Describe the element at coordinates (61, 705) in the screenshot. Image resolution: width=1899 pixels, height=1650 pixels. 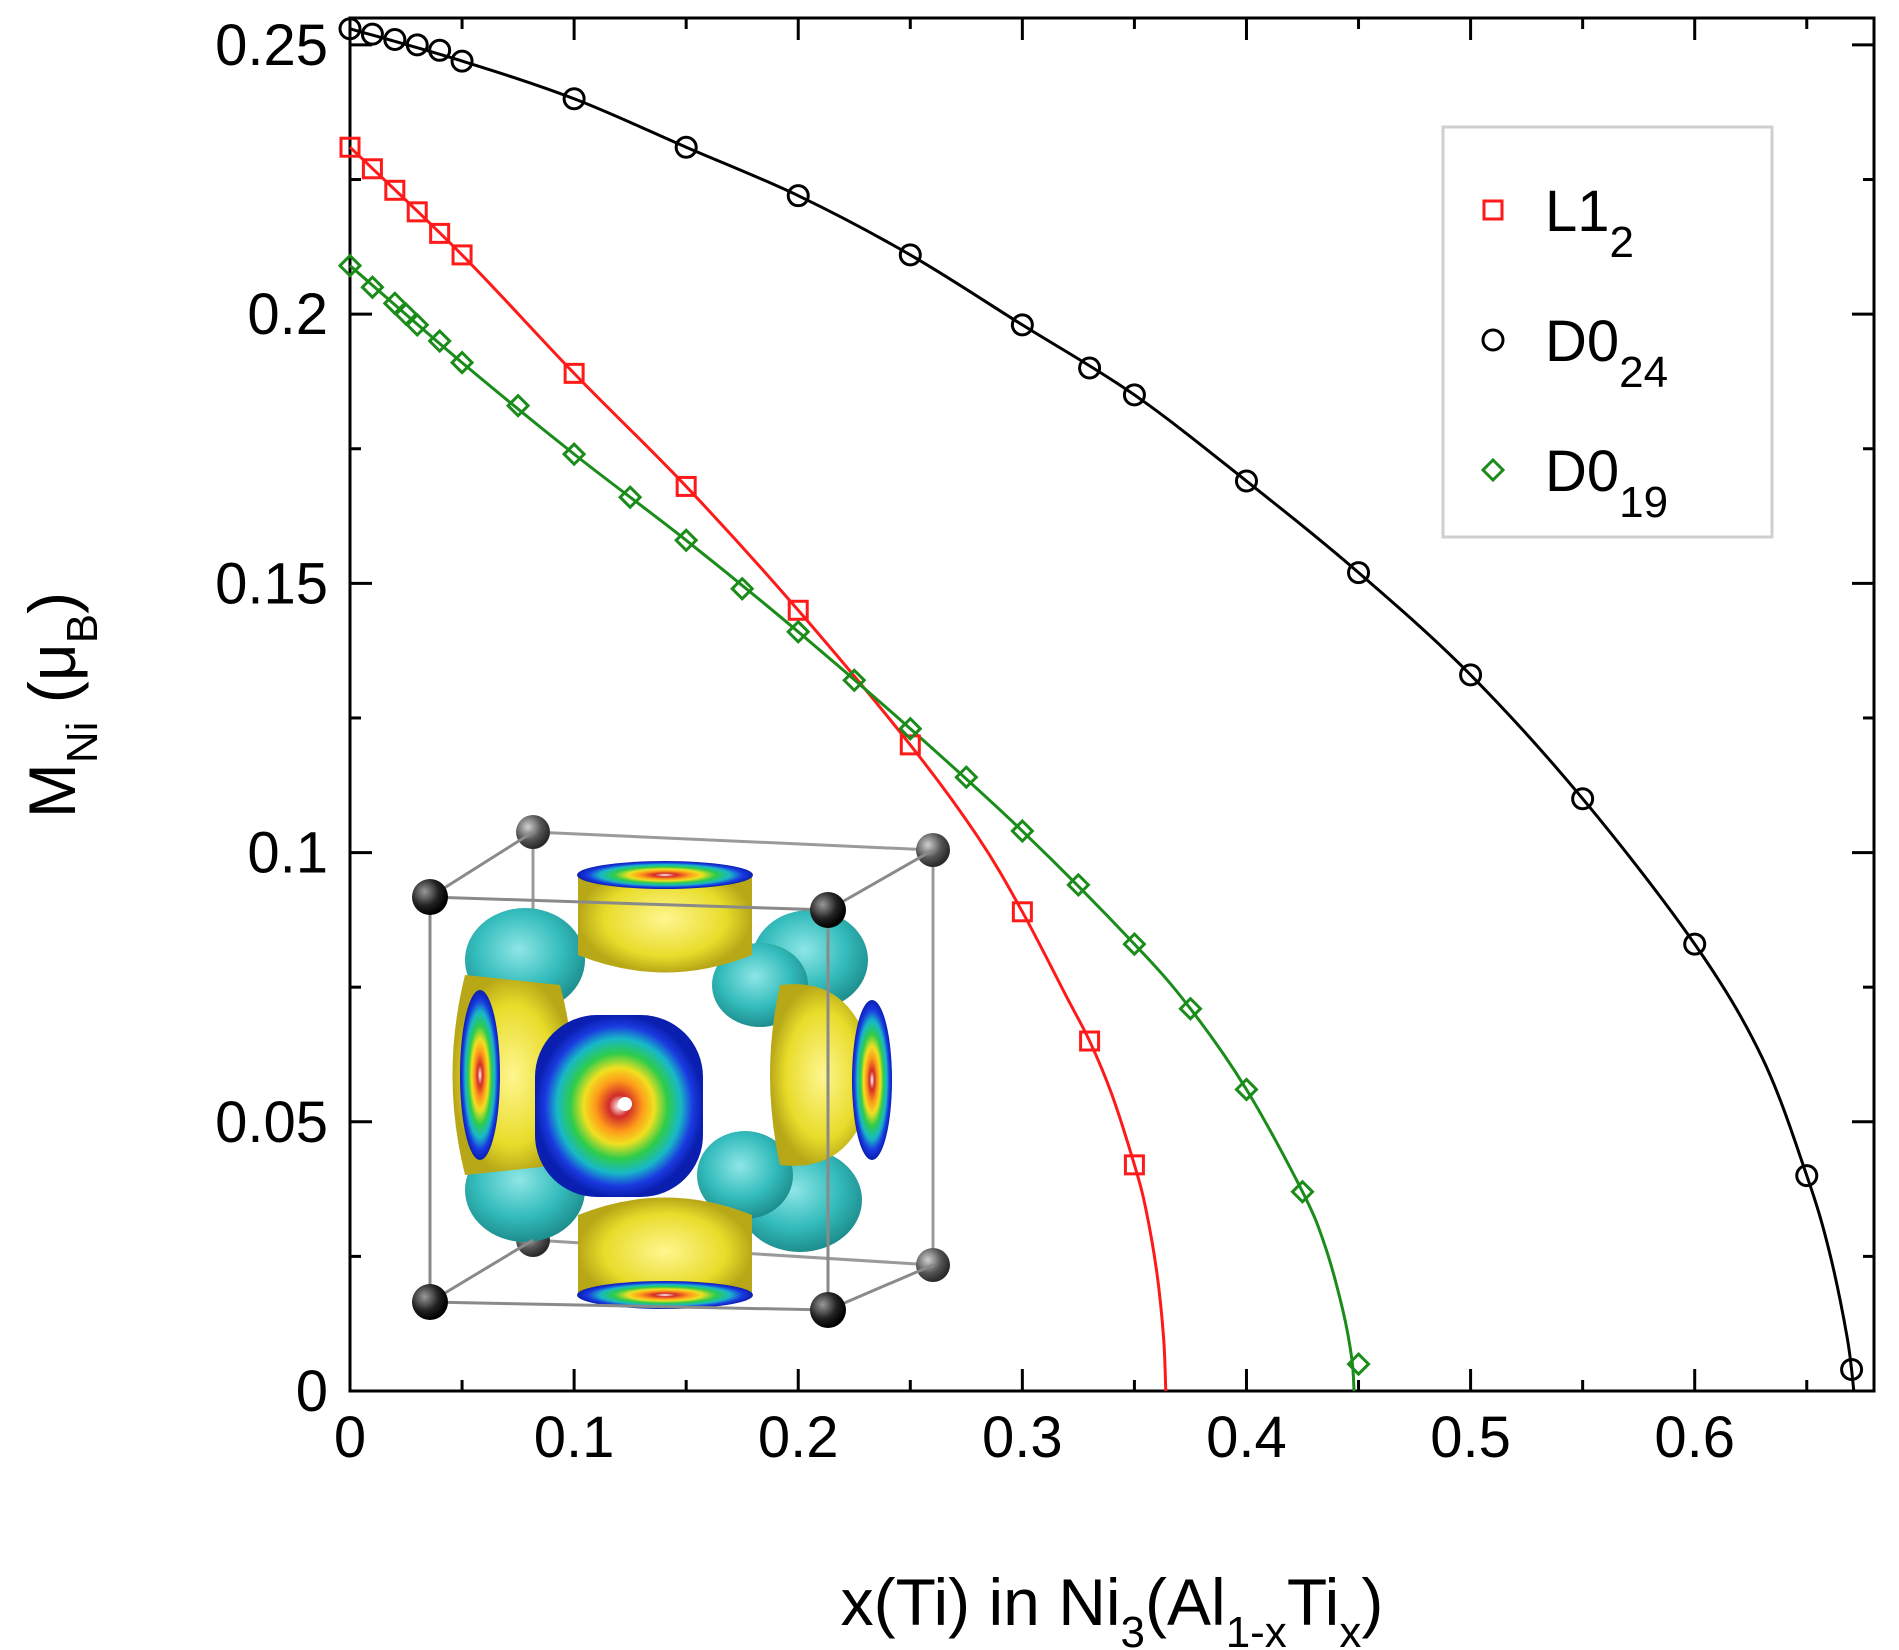
I see `y-axis-title: MNi (μB)` at that location.